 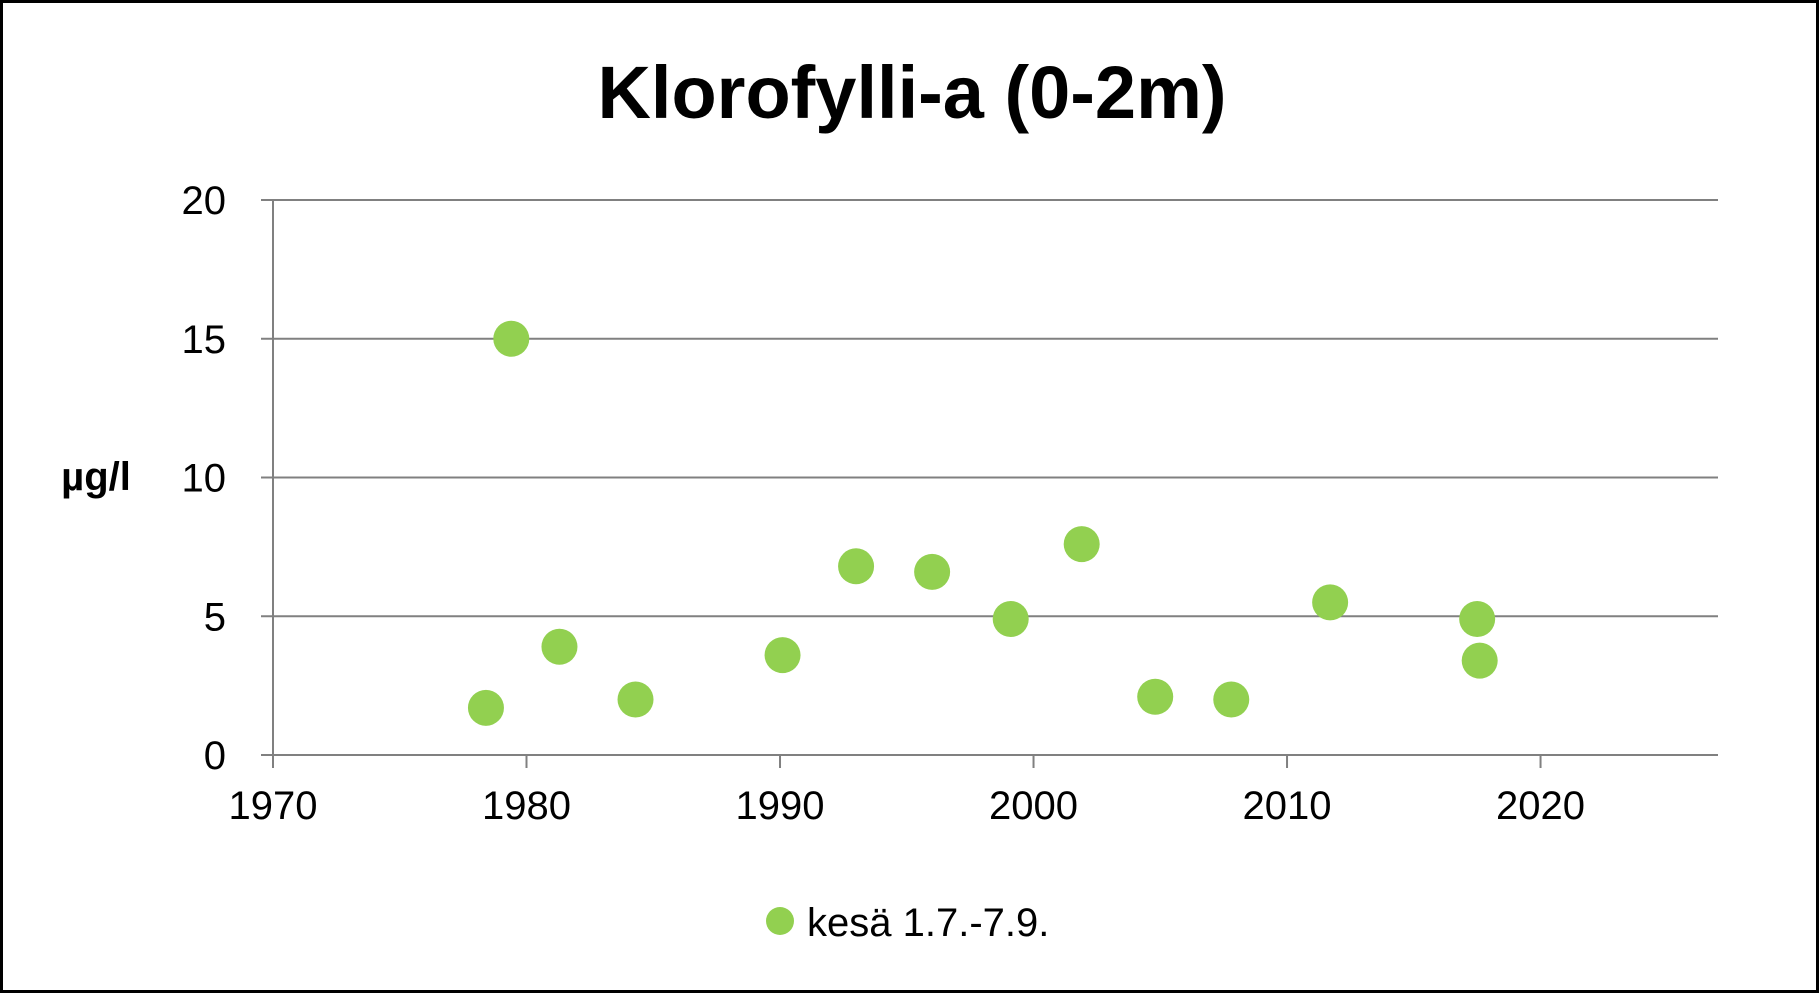 What do you see at coordinates (780, 921) in the screenshot?
I see `legend-marker` at bounding box center [780, 921].